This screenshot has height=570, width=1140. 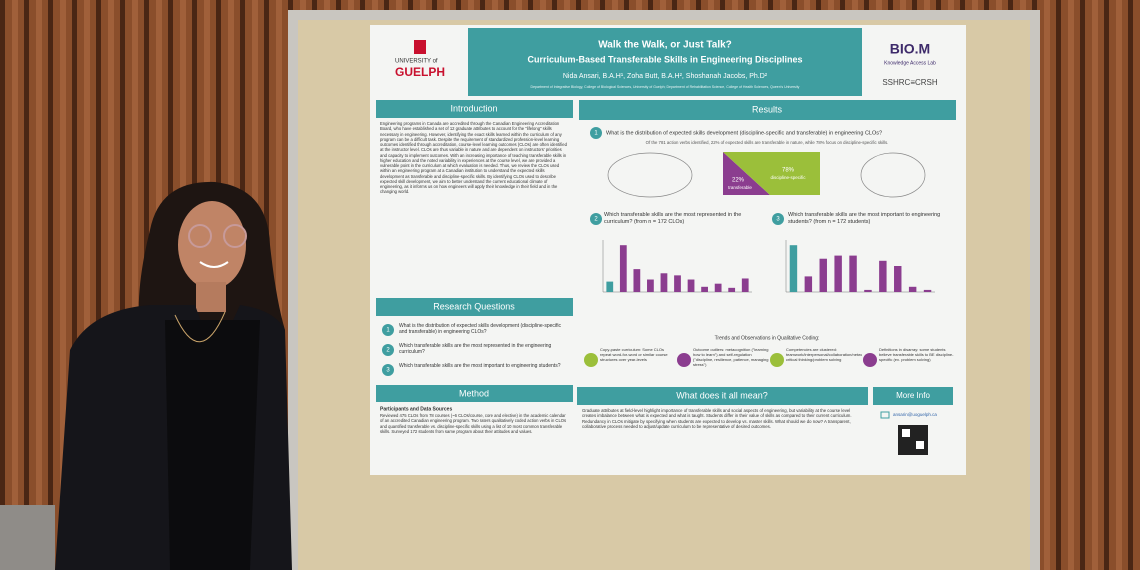 I want to click on smile, so click(x=214, y=264).